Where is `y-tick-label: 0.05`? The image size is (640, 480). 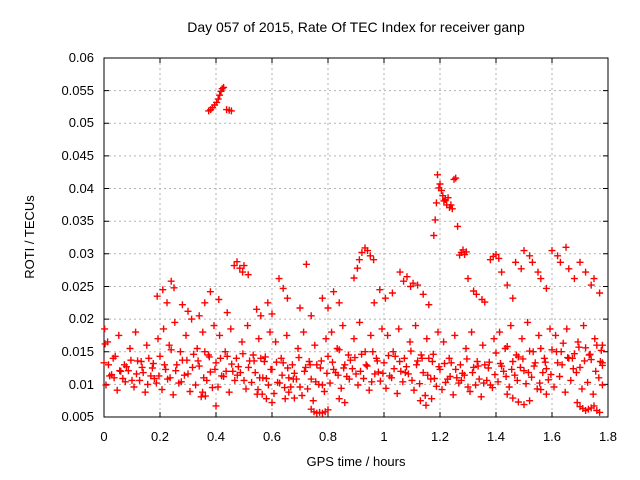 y-tick-label: 0.05 is located at coordinates (81, 122).